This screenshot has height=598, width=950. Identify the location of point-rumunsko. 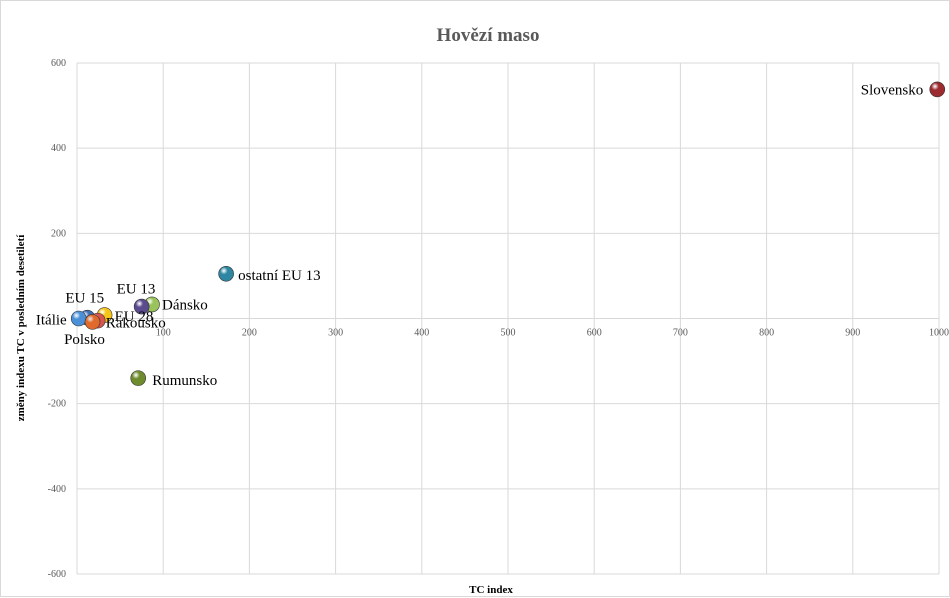
(138, 378).